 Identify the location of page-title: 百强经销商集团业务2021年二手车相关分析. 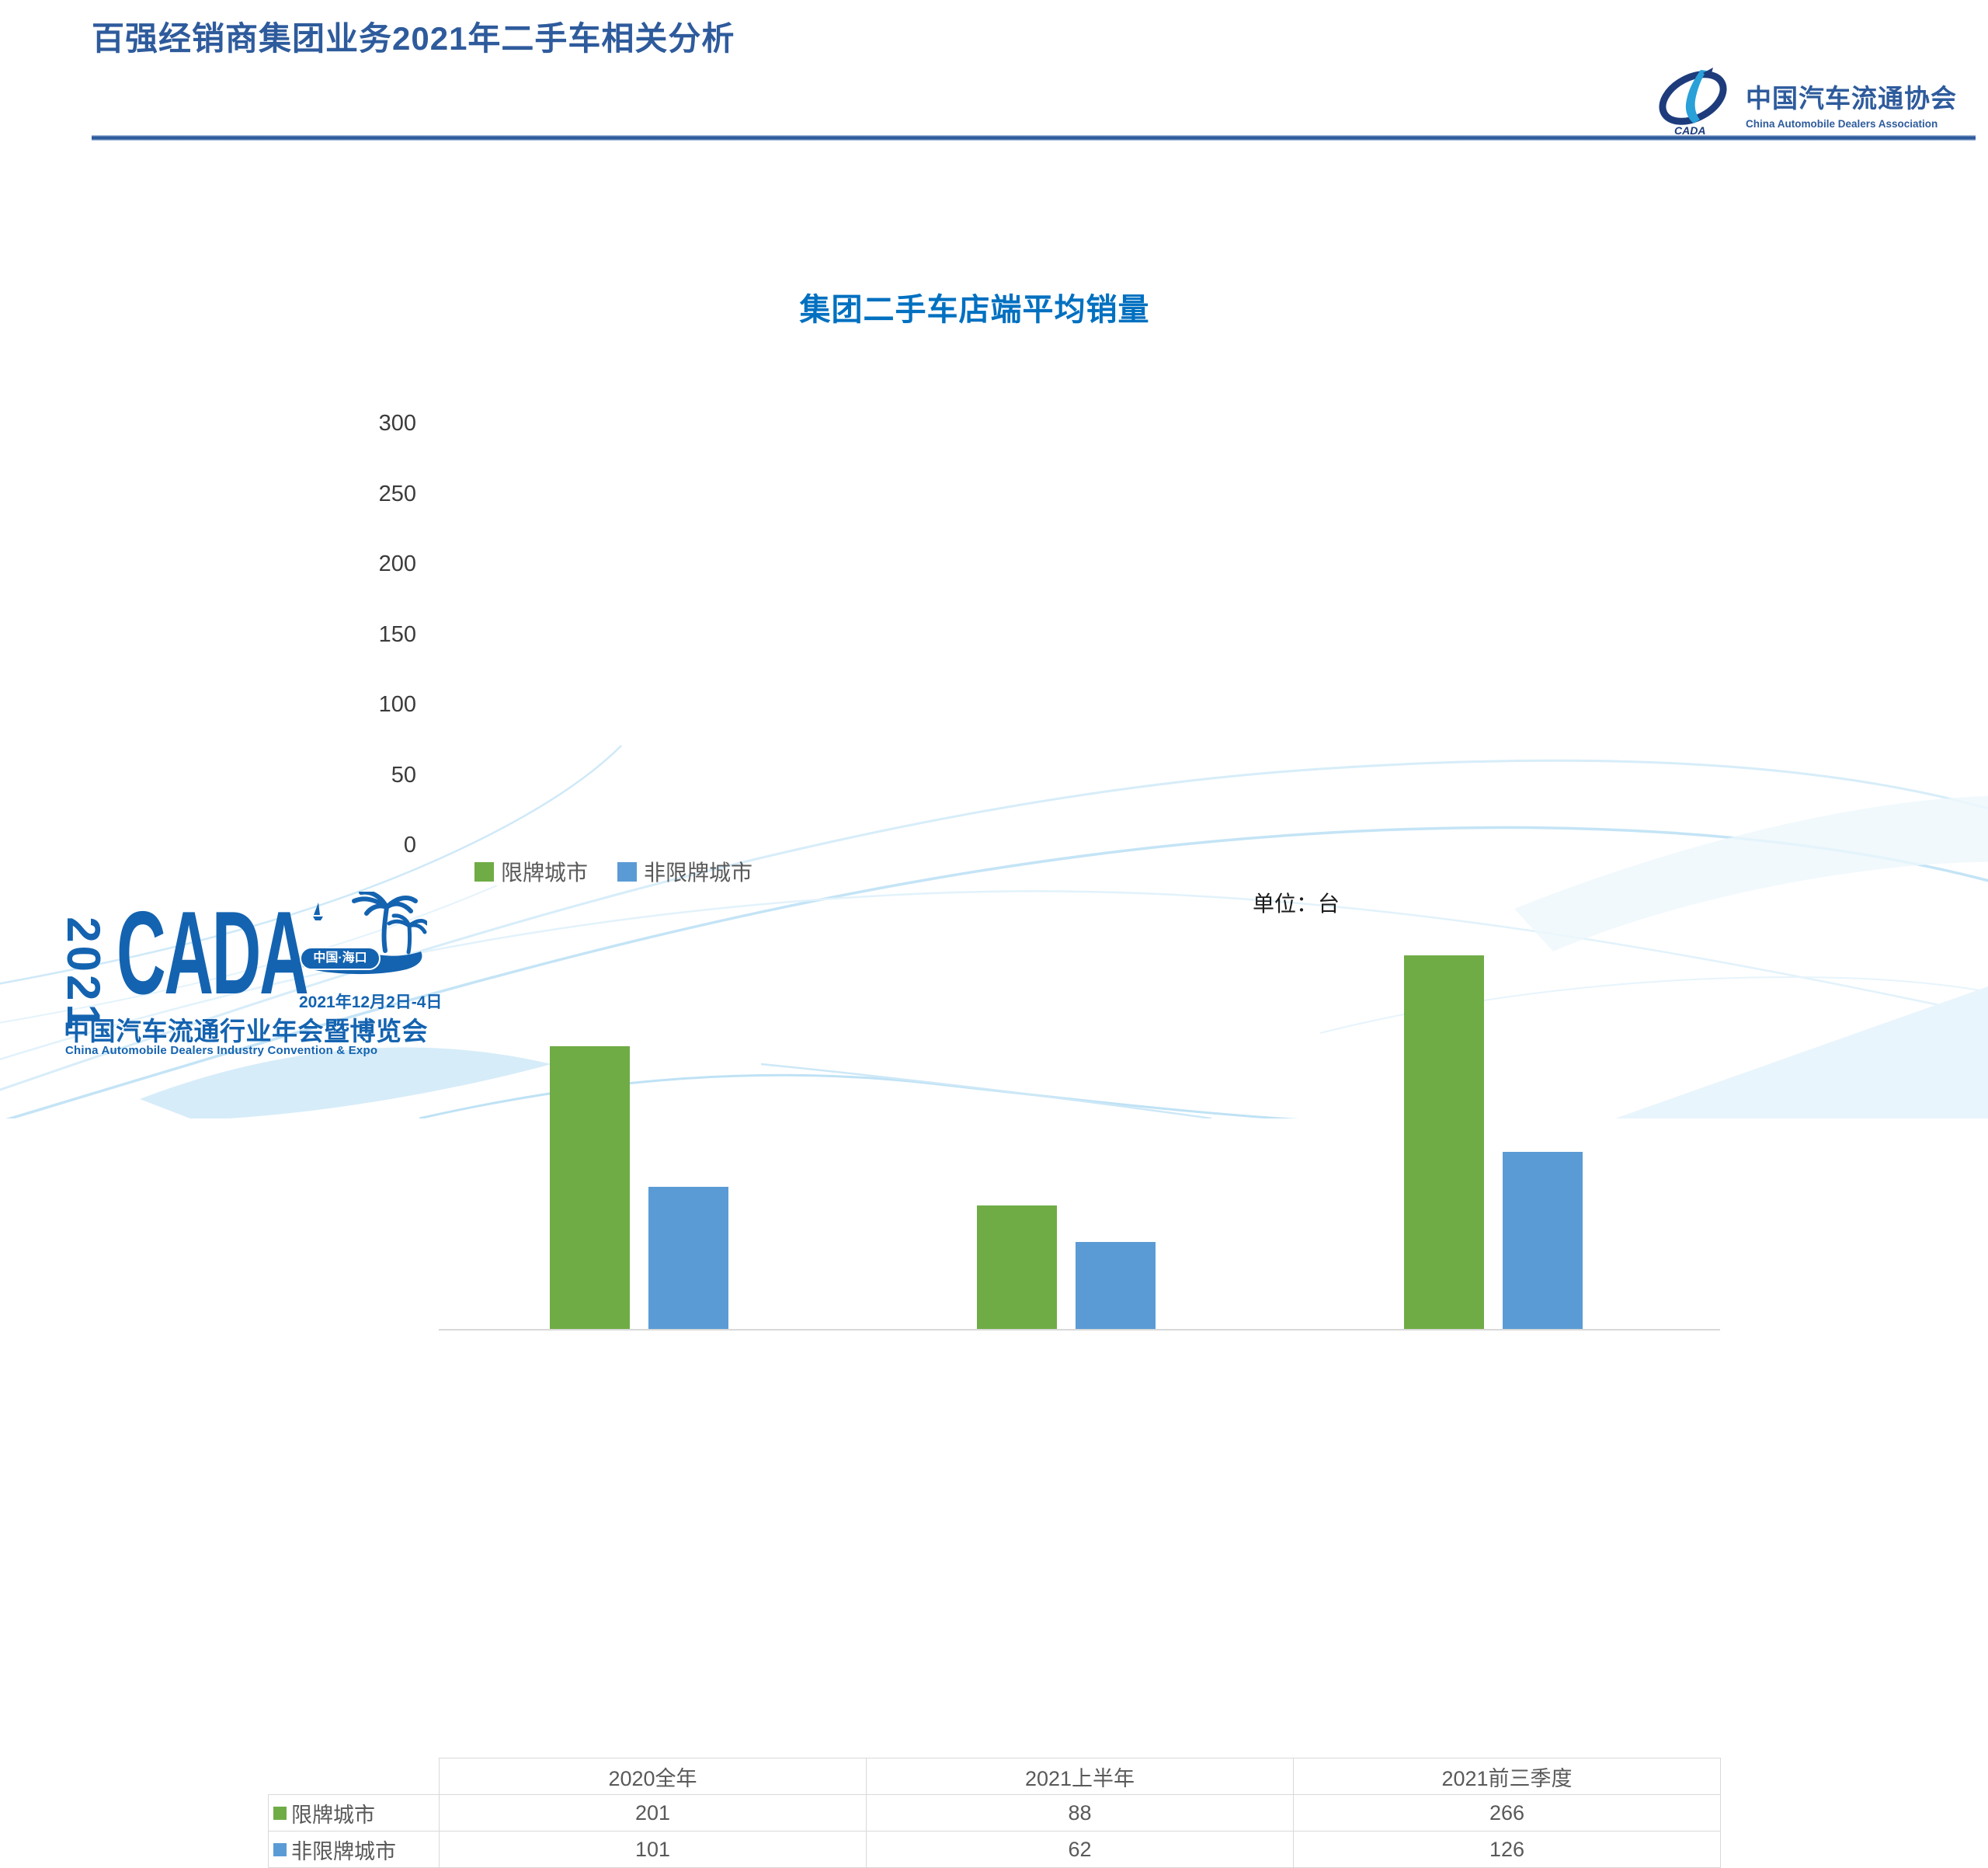
(413, 39).